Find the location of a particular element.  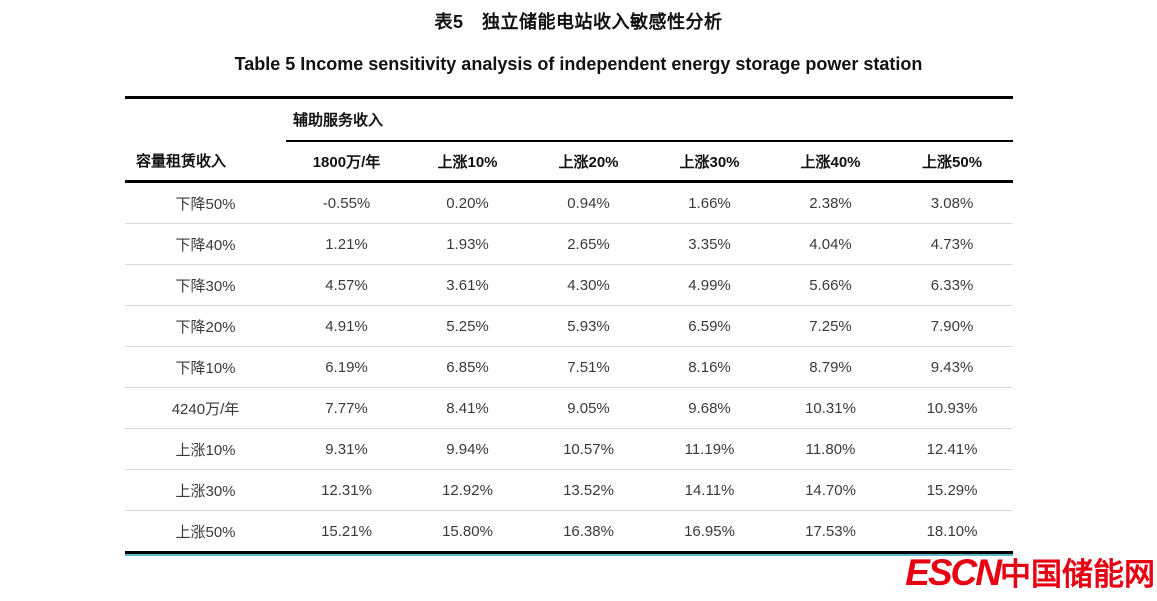

column-header: 1800万/年 is located at coordinates (346, 162).